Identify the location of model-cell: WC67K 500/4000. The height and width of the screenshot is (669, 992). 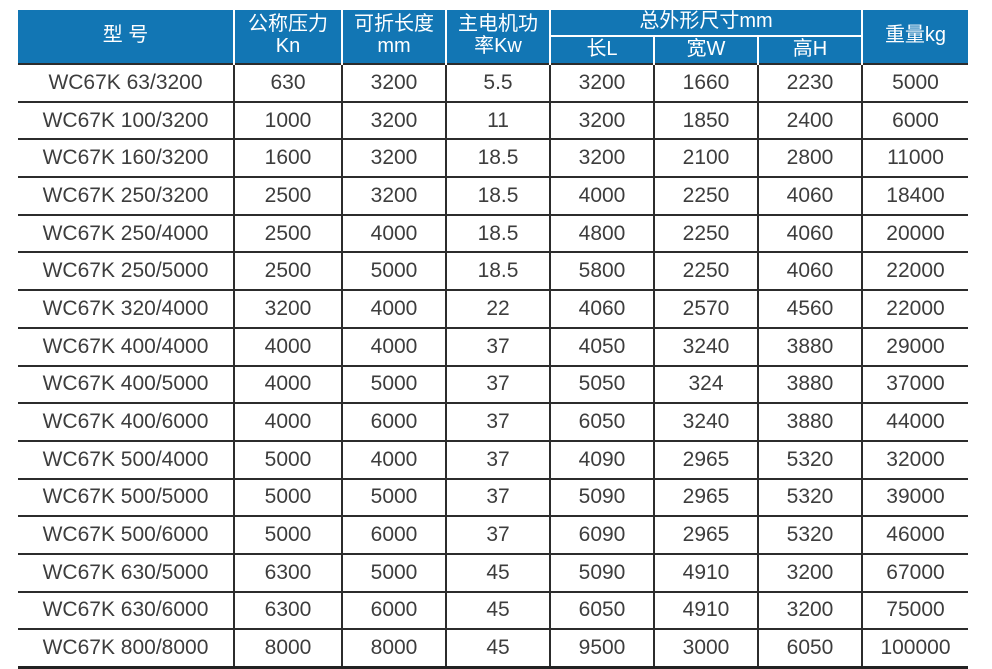
(126, 459).